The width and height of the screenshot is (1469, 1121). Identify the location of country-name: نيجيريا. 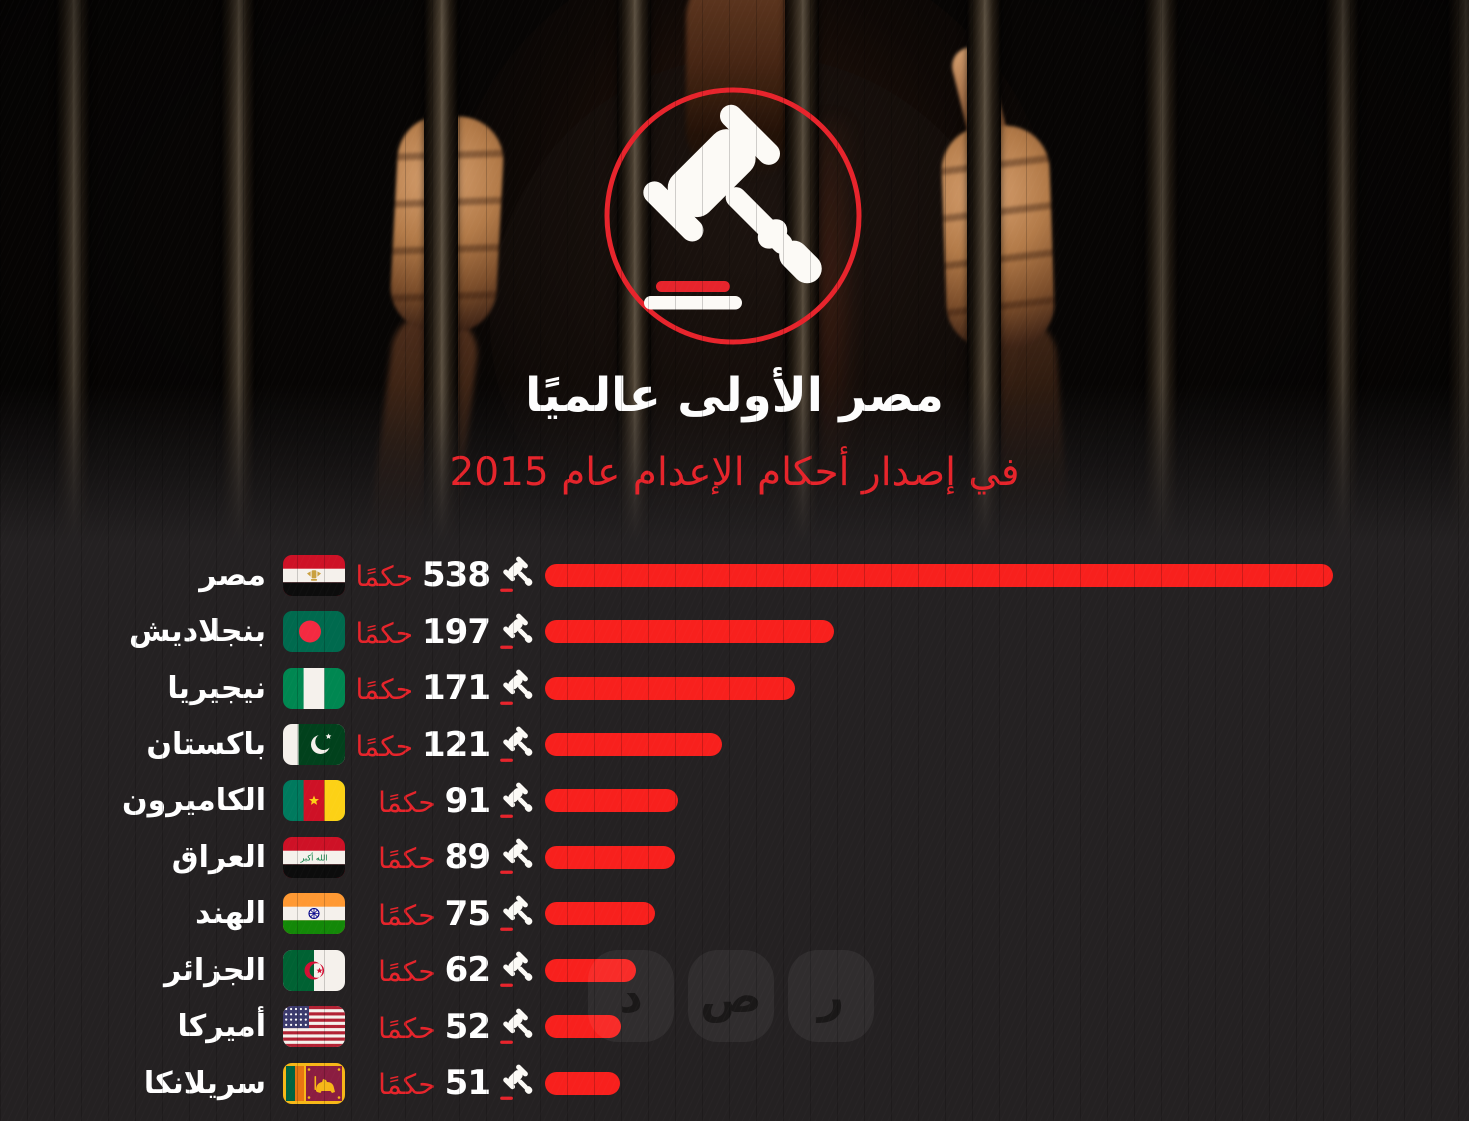
(216, 688).